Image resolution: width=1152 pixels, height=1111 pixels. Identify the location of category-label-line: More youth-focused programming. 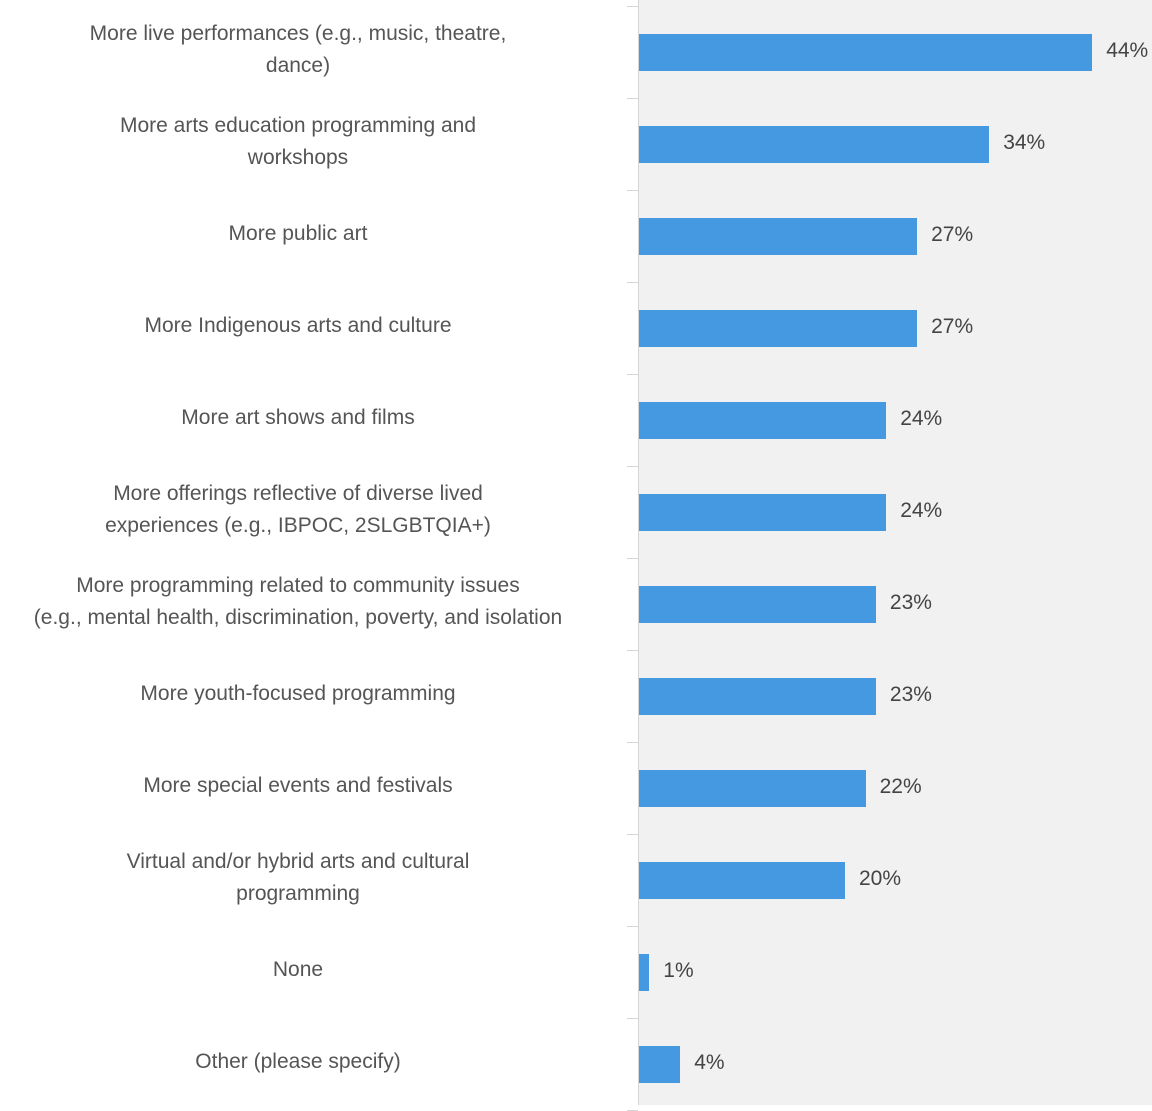
(298, 693).